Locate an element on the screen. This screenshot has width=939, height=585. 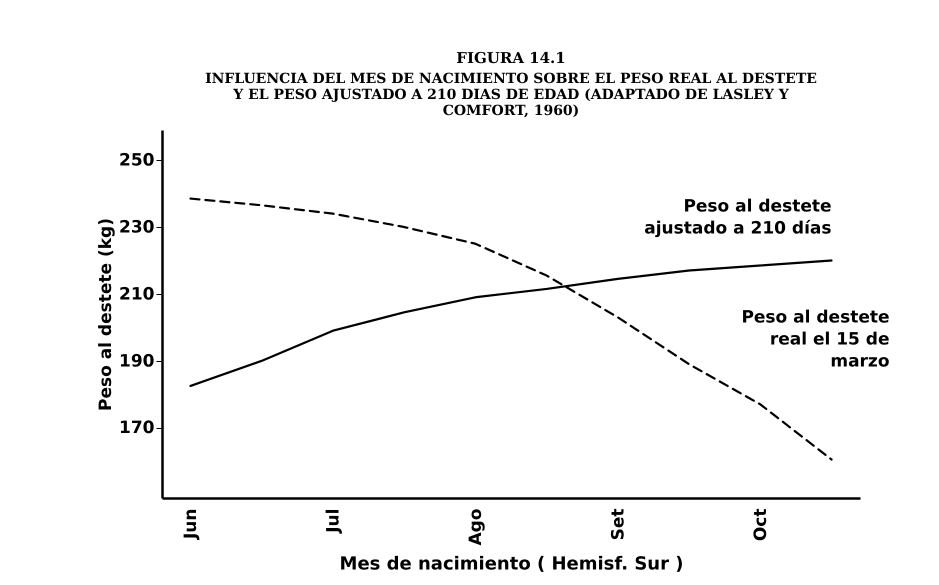
series-label: Peso al destete ajustado a 210 días is located at coordinates (738, 217).